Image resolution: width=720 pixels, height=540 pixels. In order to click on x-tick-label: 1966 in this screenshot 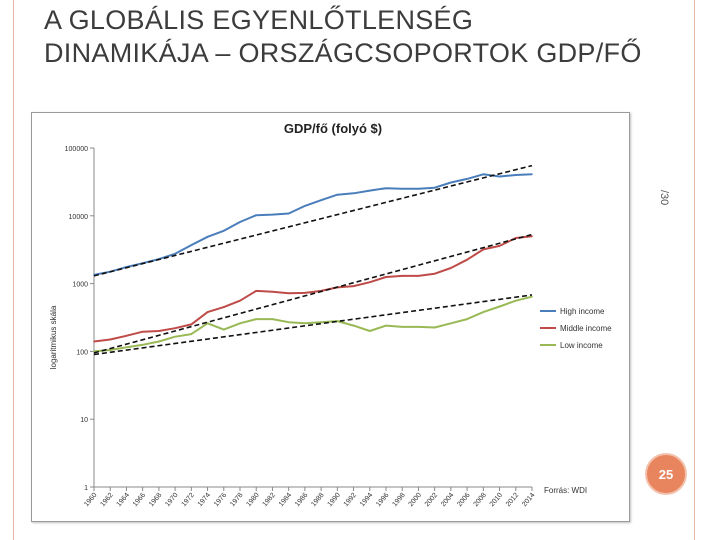, I will do `click(139, 500)`.